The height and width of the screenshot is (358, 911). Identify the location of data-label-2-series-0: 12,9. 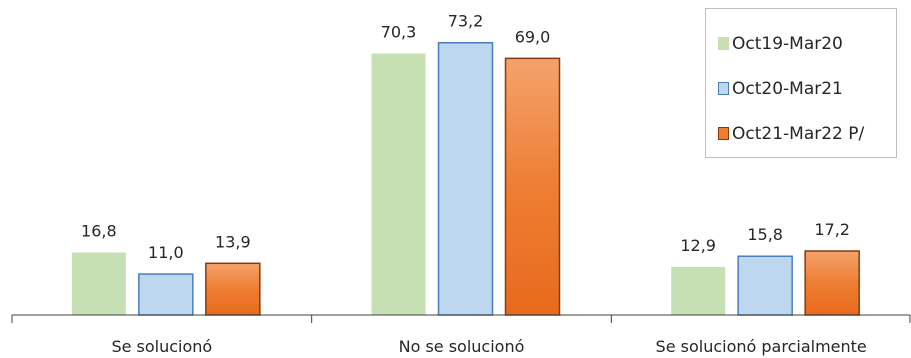
(698, 245).